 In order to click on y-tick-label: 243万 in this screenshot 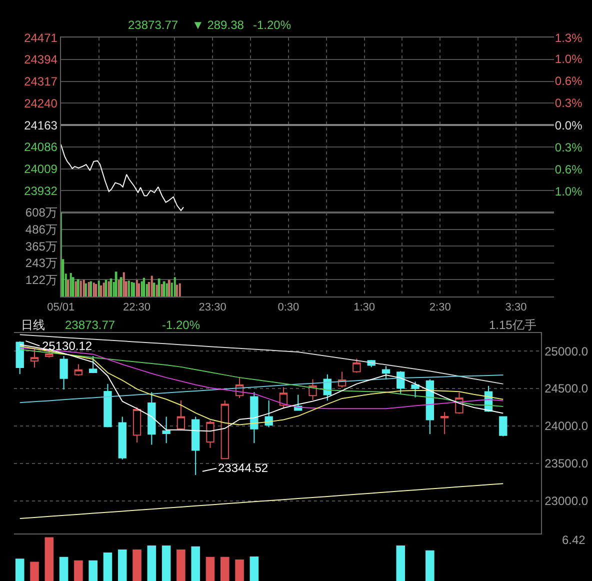, I will do `click(41, 263)`.